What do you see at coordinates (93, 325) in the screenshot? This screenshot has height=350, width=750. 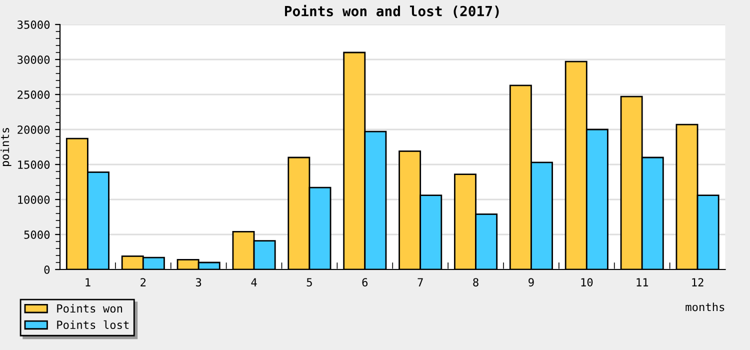 I see `legend-label: Points lost` at bounding box center [93, 325].